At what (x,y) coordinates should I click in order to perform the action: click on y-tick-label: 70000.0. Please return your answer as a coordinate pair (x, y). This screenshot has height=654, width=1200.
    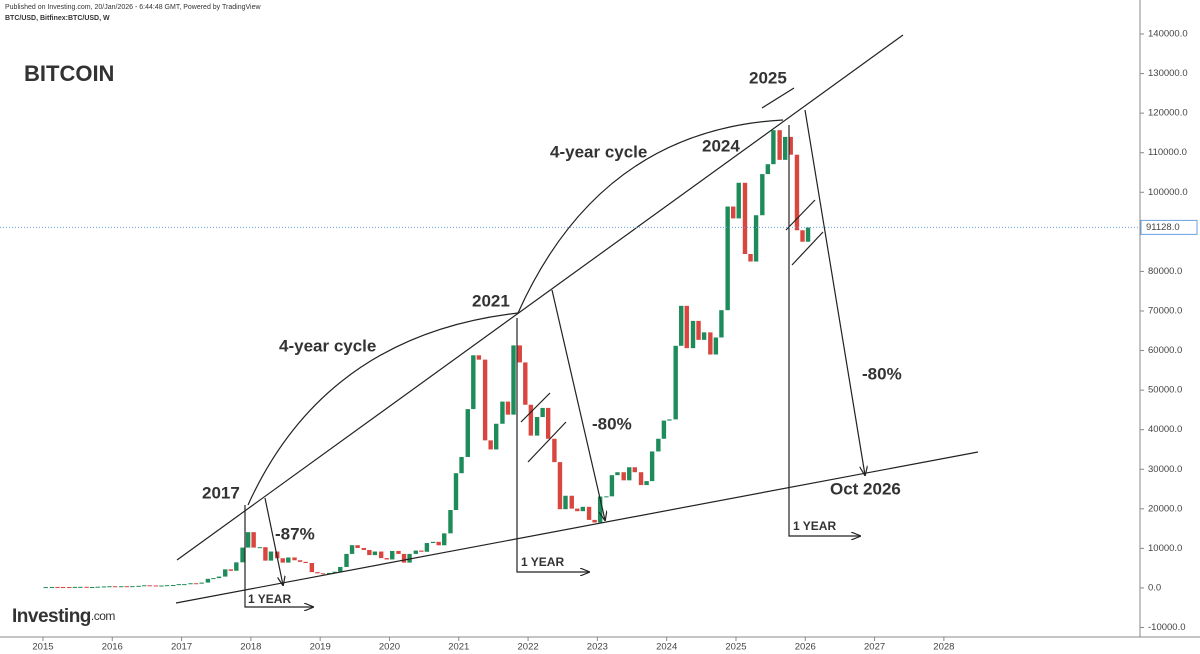
    Looking at the image, I should click on (1165, 310).